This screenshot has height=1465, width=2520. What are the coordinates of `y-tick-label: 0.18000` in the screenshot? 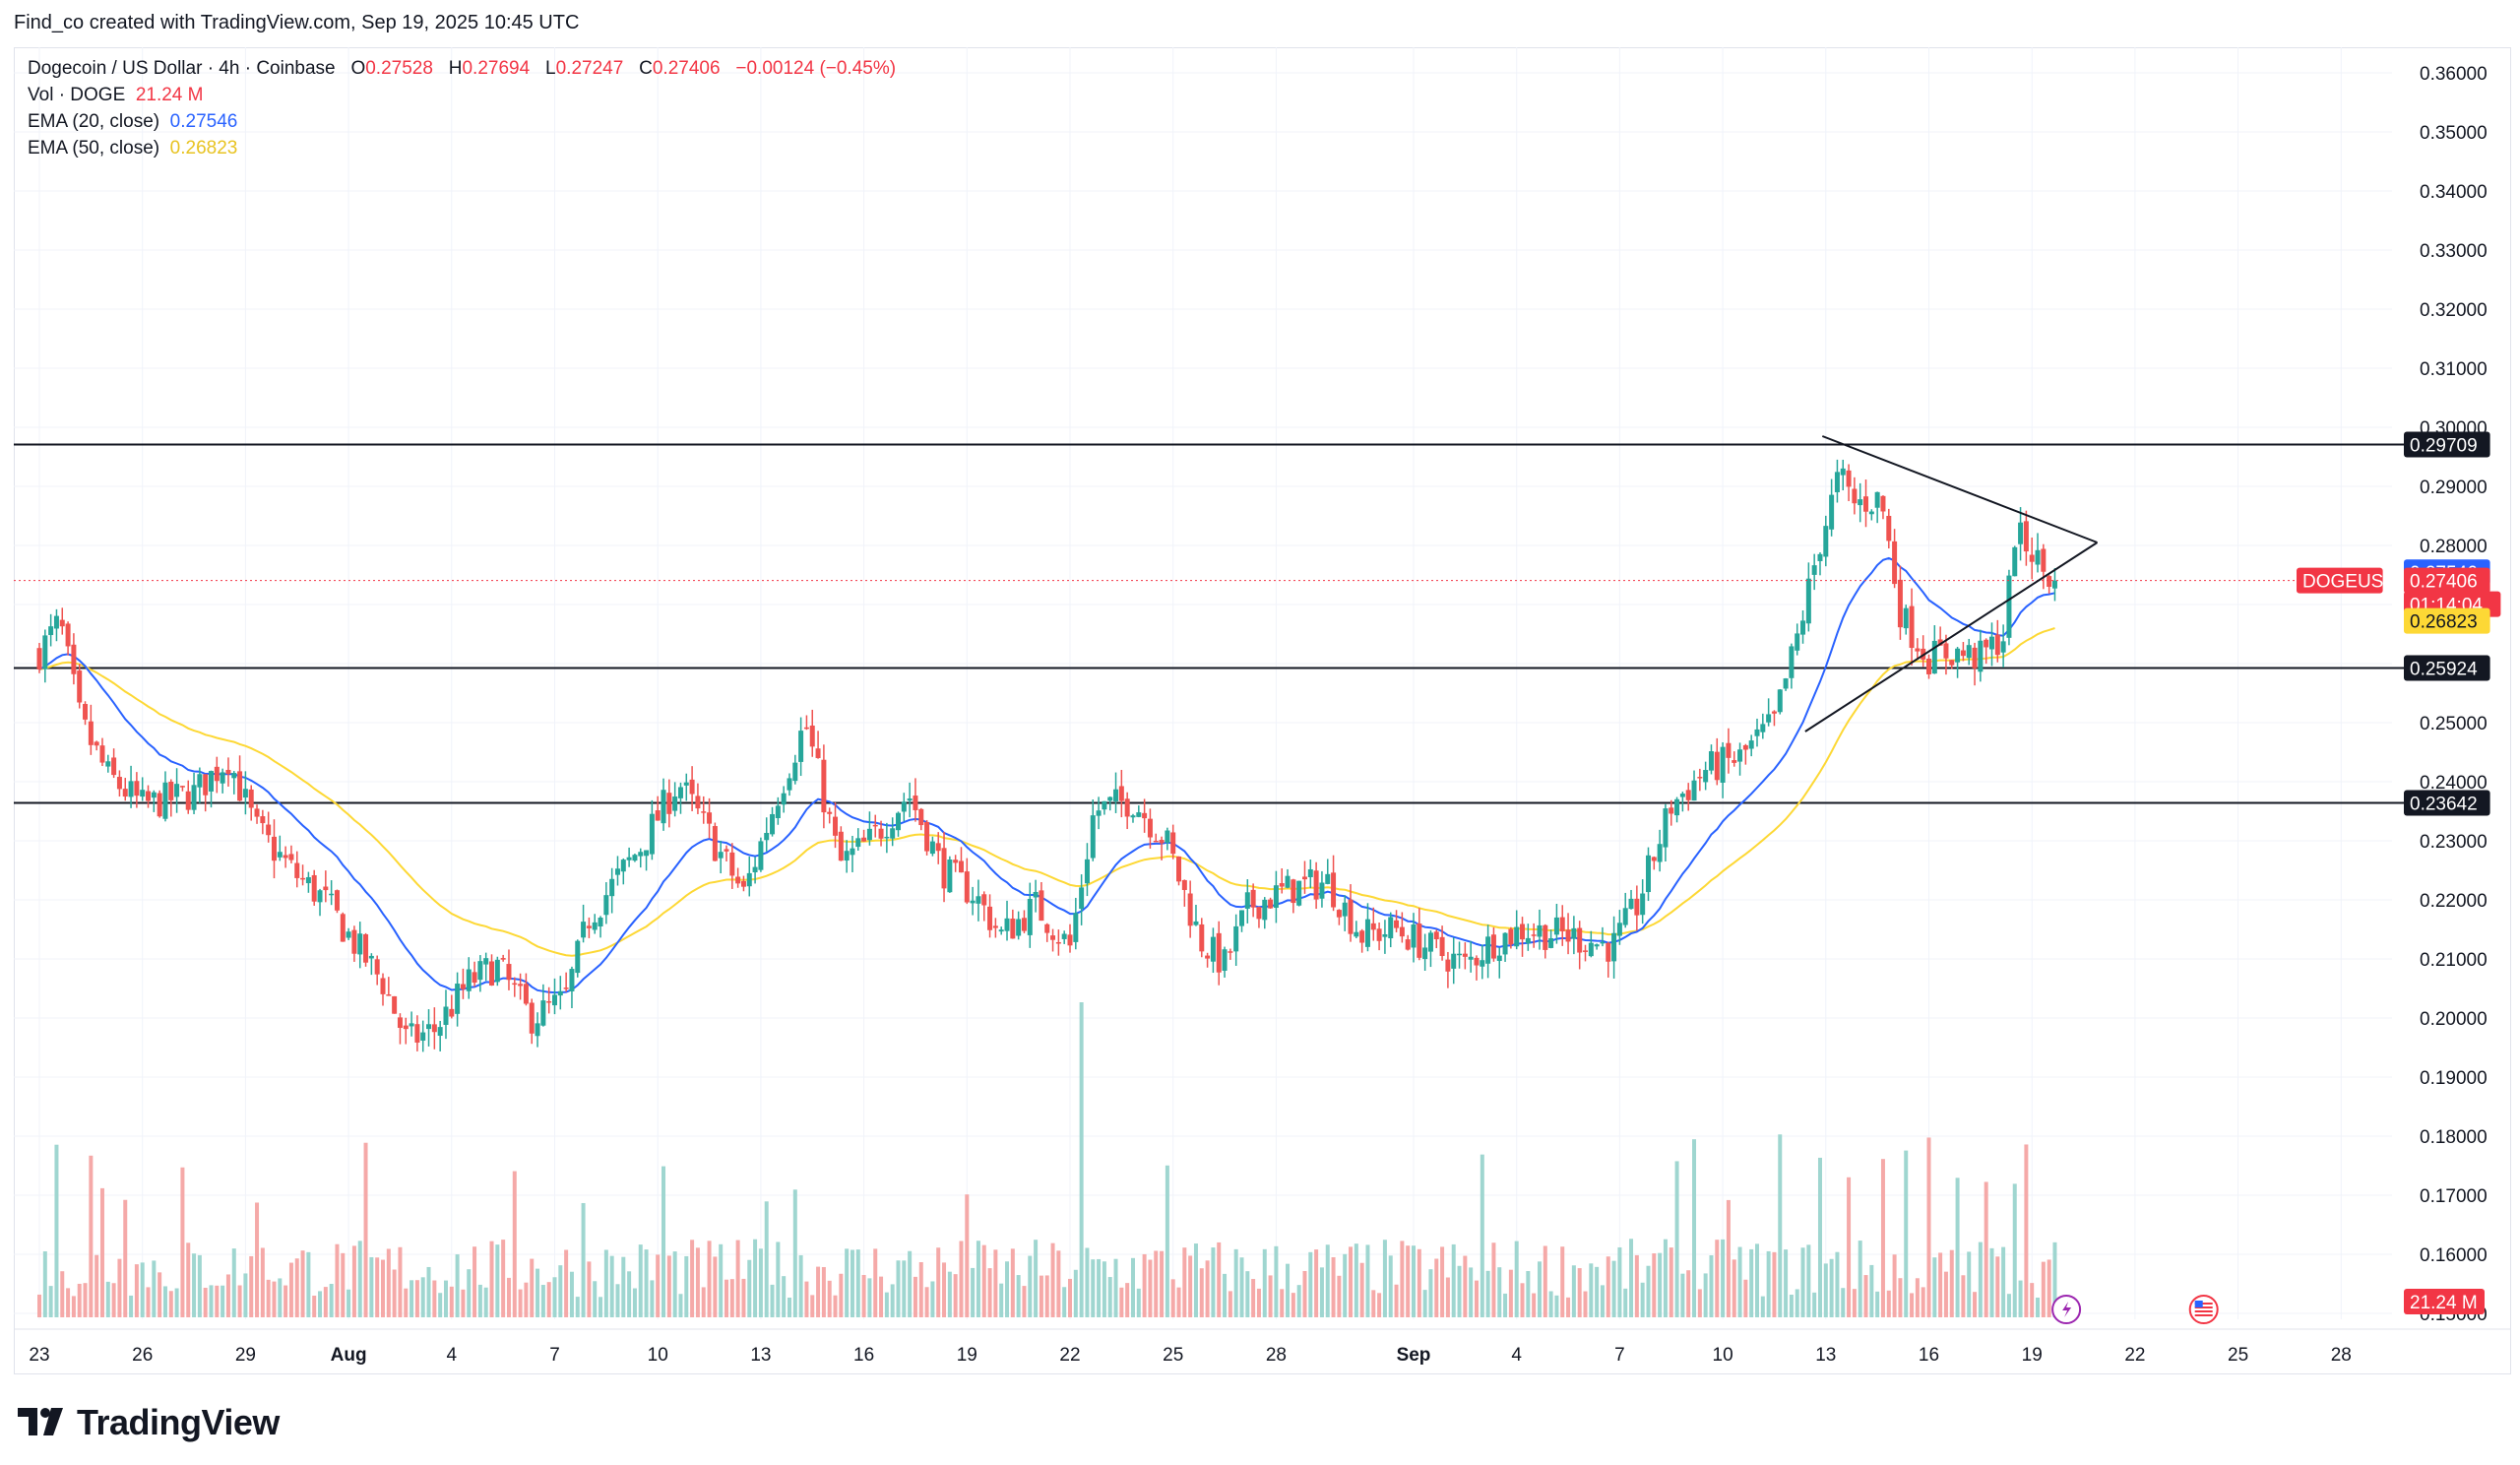 It's located at (2454, 1138).